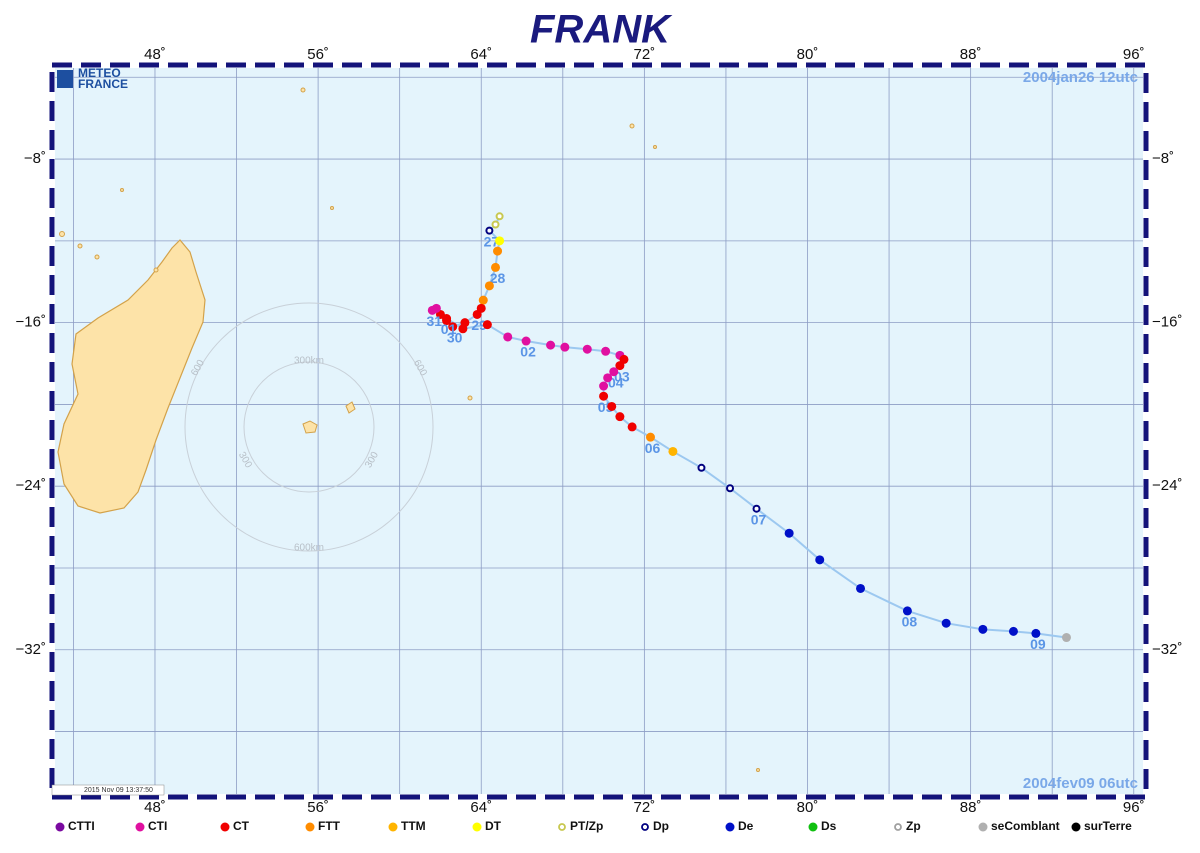 The width and height of the screenshot is (1200, 853). I want to click on x-tick-label: 56˚, so click(318, 807).